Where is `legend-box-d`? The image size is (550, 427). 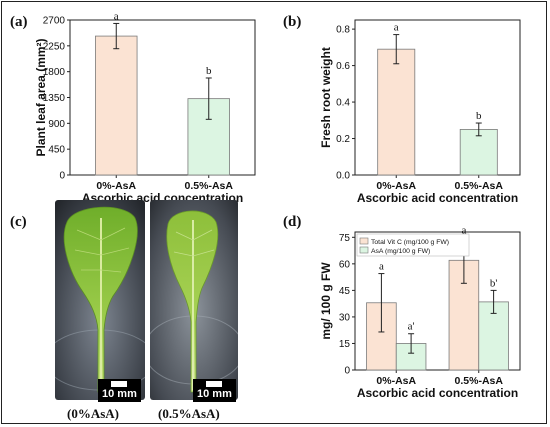
legend-box-d is located at coordinates (413, 245).